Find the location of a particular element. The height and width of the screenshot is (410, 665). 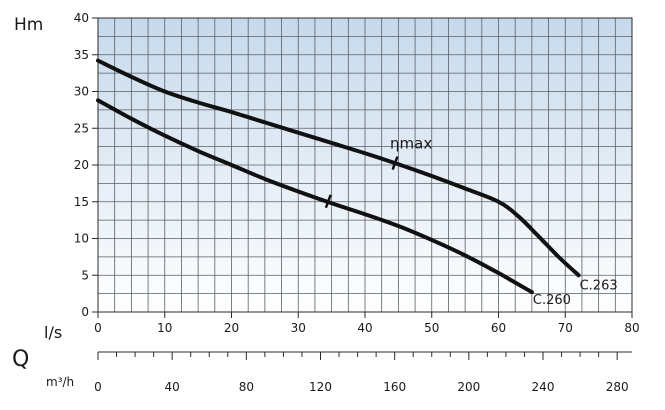

x-tick-label: 20 is located at coordinates (231, 328).